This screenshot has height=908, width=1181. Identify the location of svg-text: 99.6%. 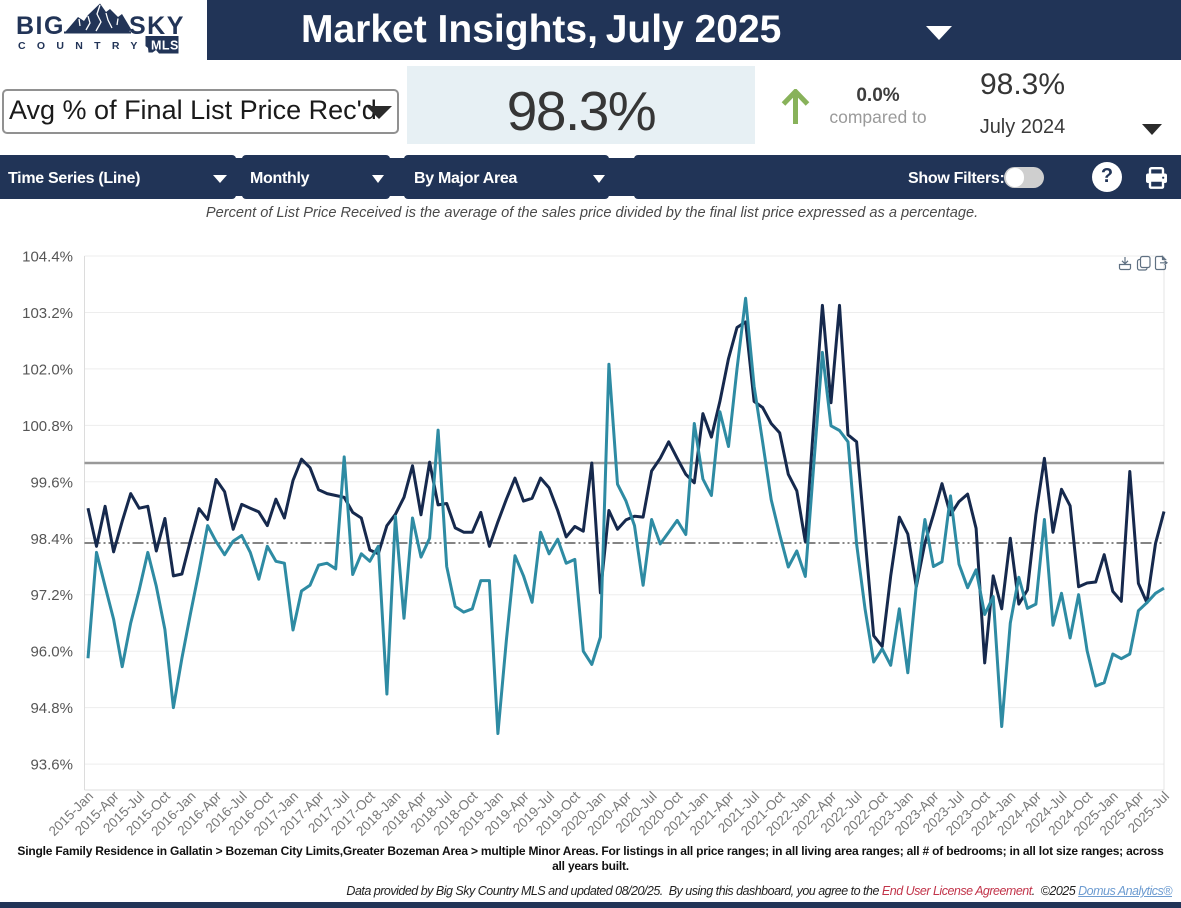
(51, 482).